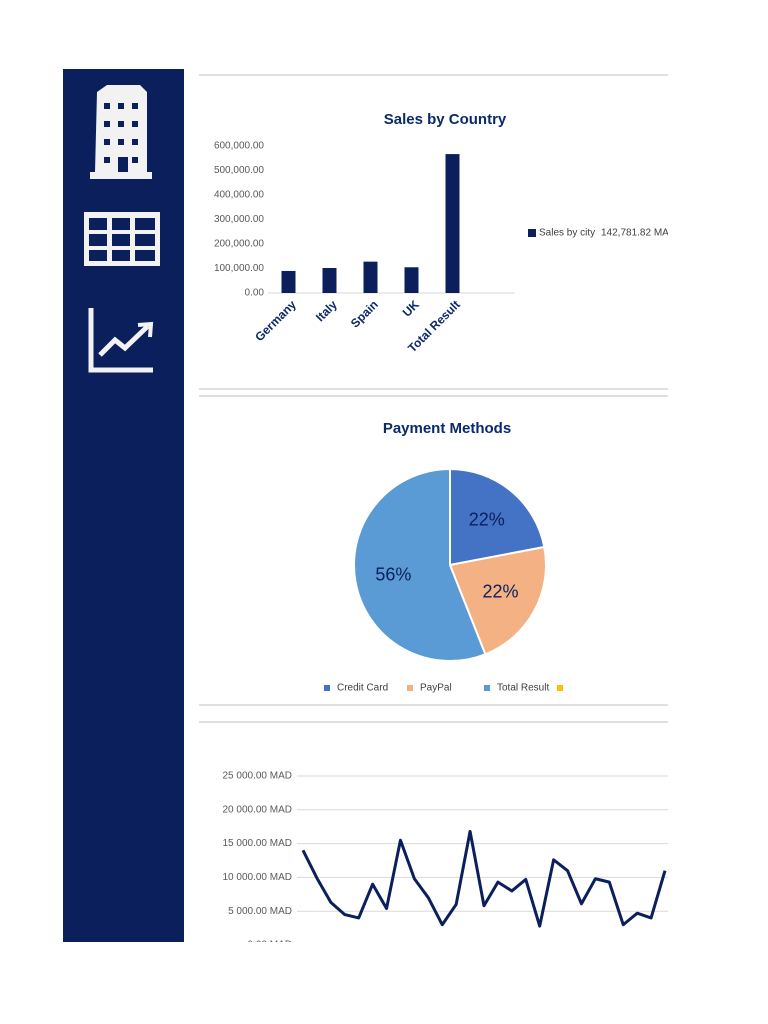  Describe the element at coordinates (326, 310) in the screenshot. I see `x-tick-label: Italy` at that location.